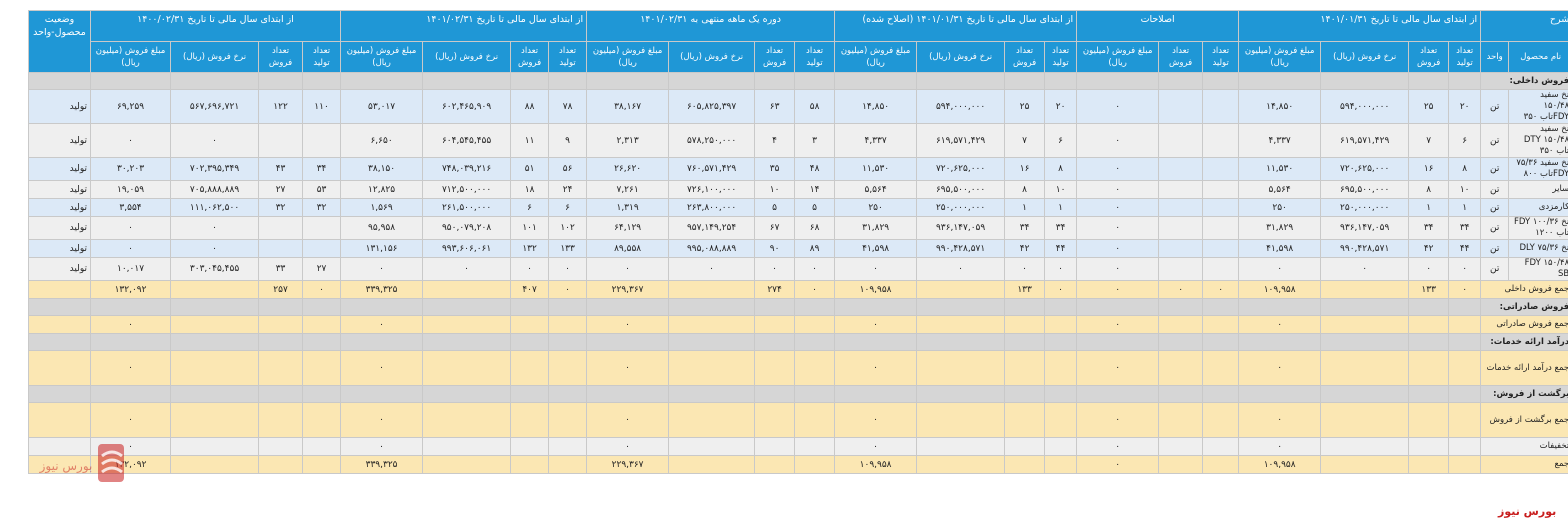 Image resolution: width=1568 pixels, height=522 pixels. I want to click on value-cell: ۵۷۸,۲۵۰,۰۰۰, so click(712, 140).